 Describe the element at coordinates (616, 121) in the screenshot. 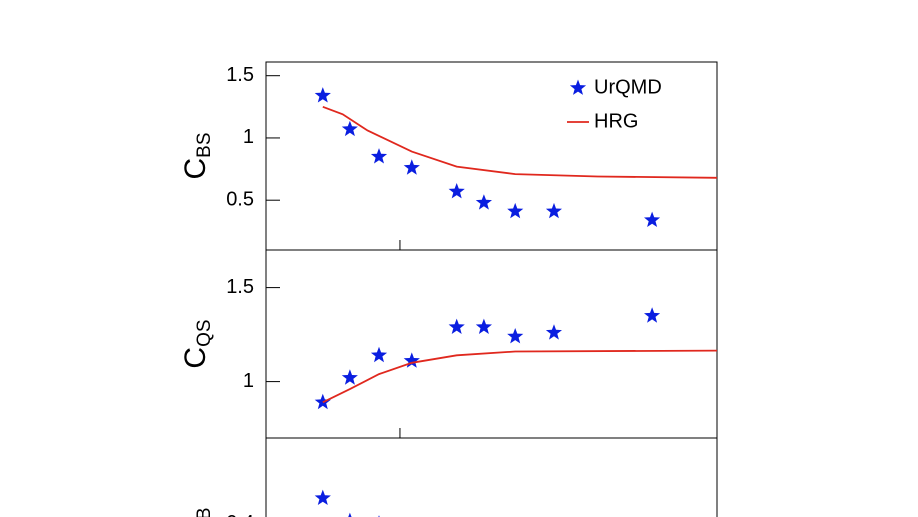

I see `legend-label: HRG` at that location.